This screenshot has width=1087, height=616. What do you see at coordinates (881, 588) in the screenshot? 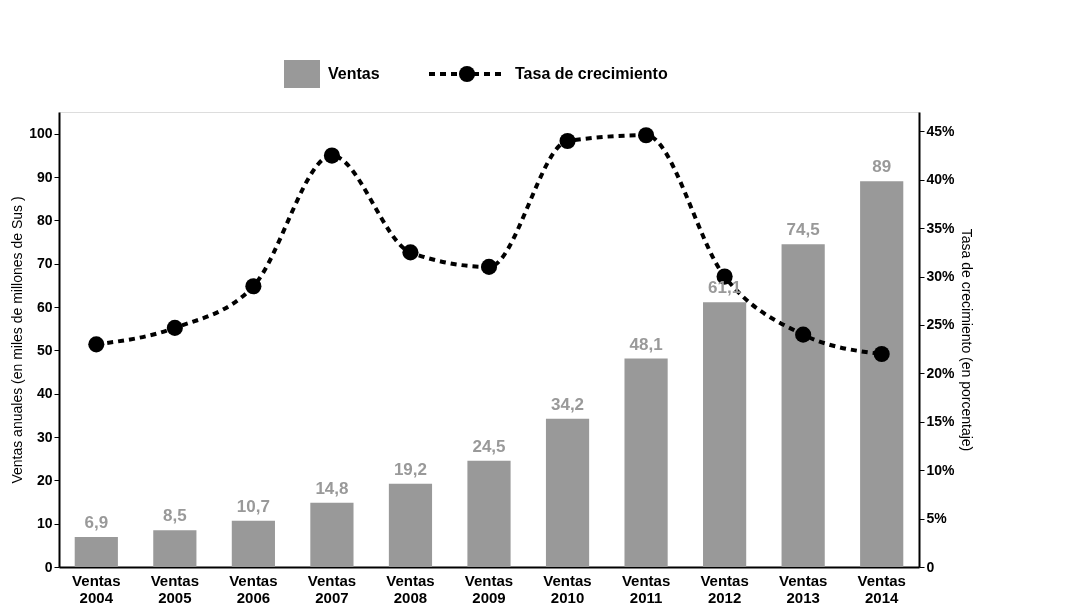
I see `x-tick-label: Ventas 2014` at bounding box center [881, 588].